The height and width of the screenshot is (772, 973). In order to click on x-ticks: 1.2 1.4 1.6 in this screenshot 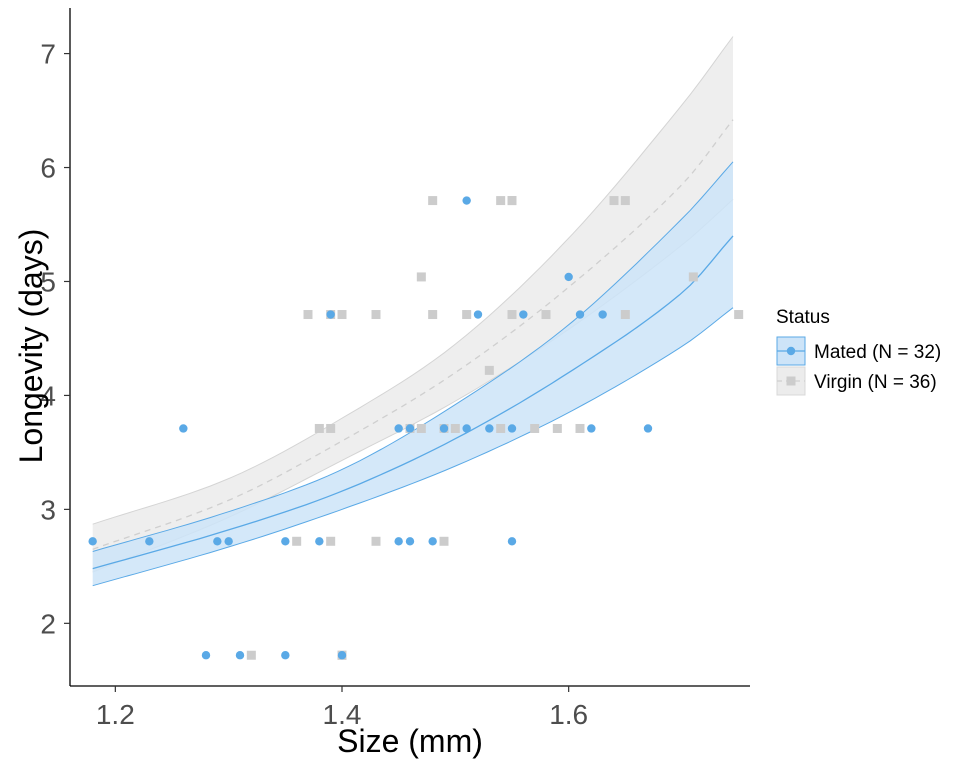, I will do `click(342, 708)`.